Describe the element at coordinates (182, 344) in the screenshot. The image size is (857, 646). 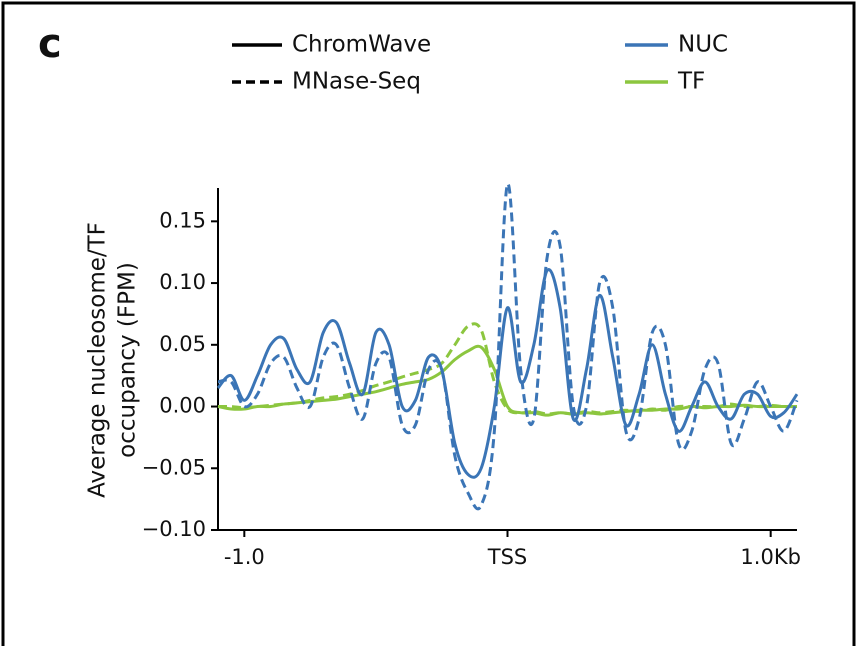
I see `y-tick-label: 0.05` at that location.